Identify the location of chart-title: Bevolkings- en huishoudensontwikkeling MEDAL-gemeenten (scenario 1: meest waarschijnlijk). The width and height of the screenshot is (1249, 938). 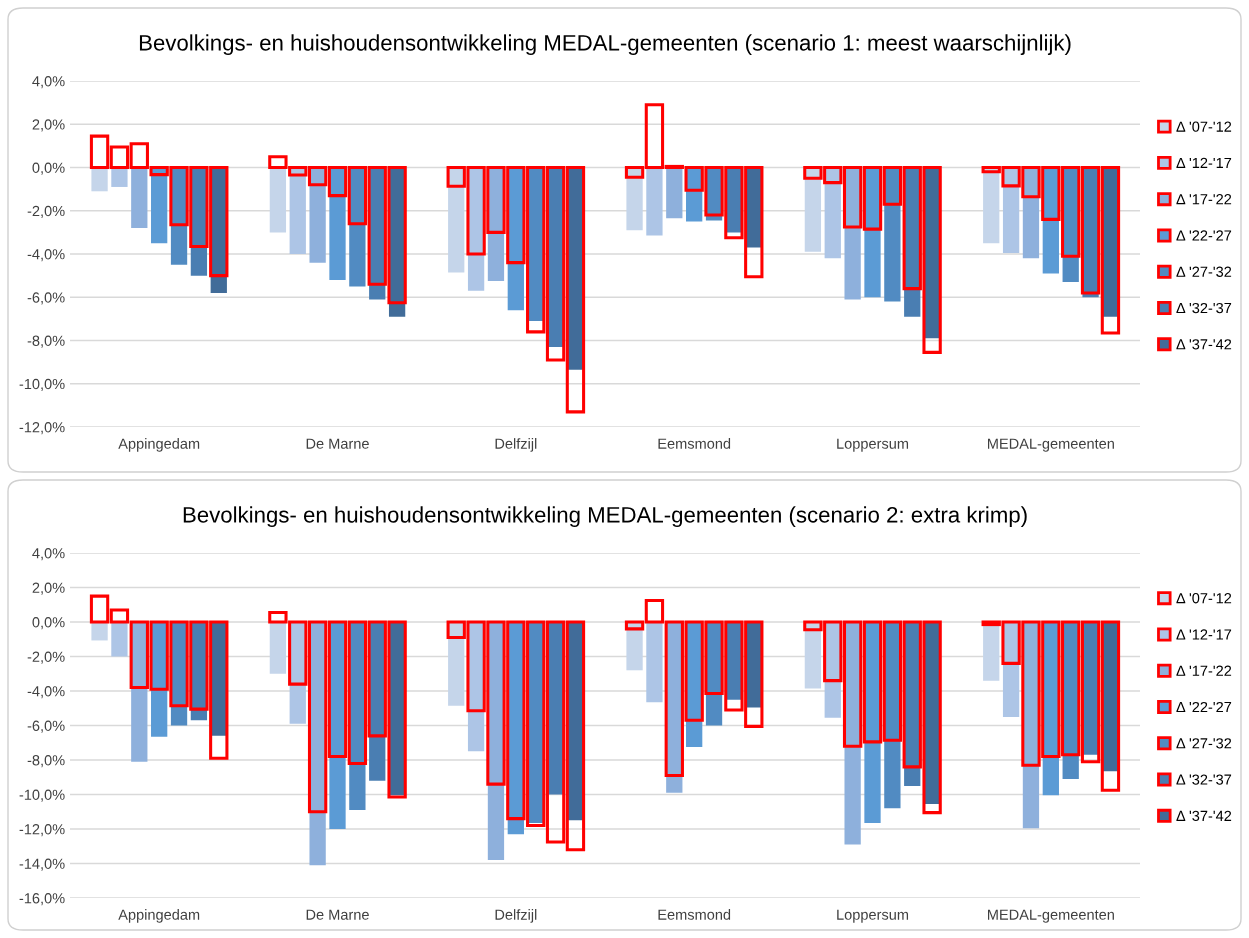
(605, 45).